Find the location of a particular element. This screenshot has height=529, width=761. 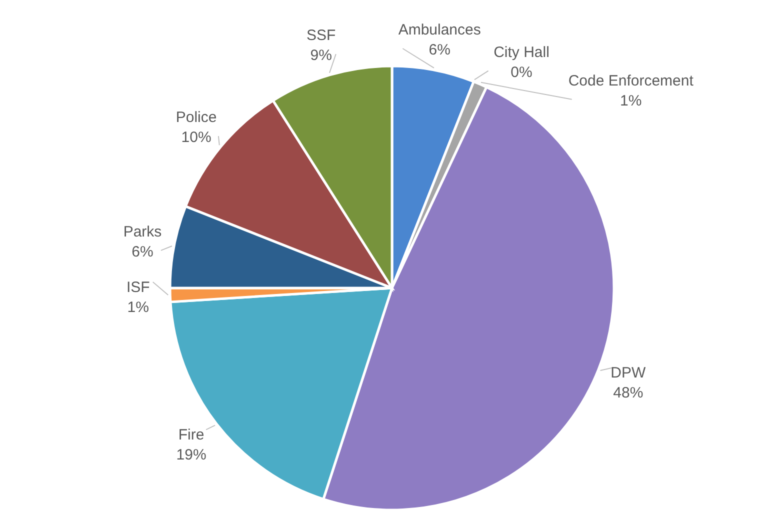

data-label: 10% is located at coordinates (196, 137).